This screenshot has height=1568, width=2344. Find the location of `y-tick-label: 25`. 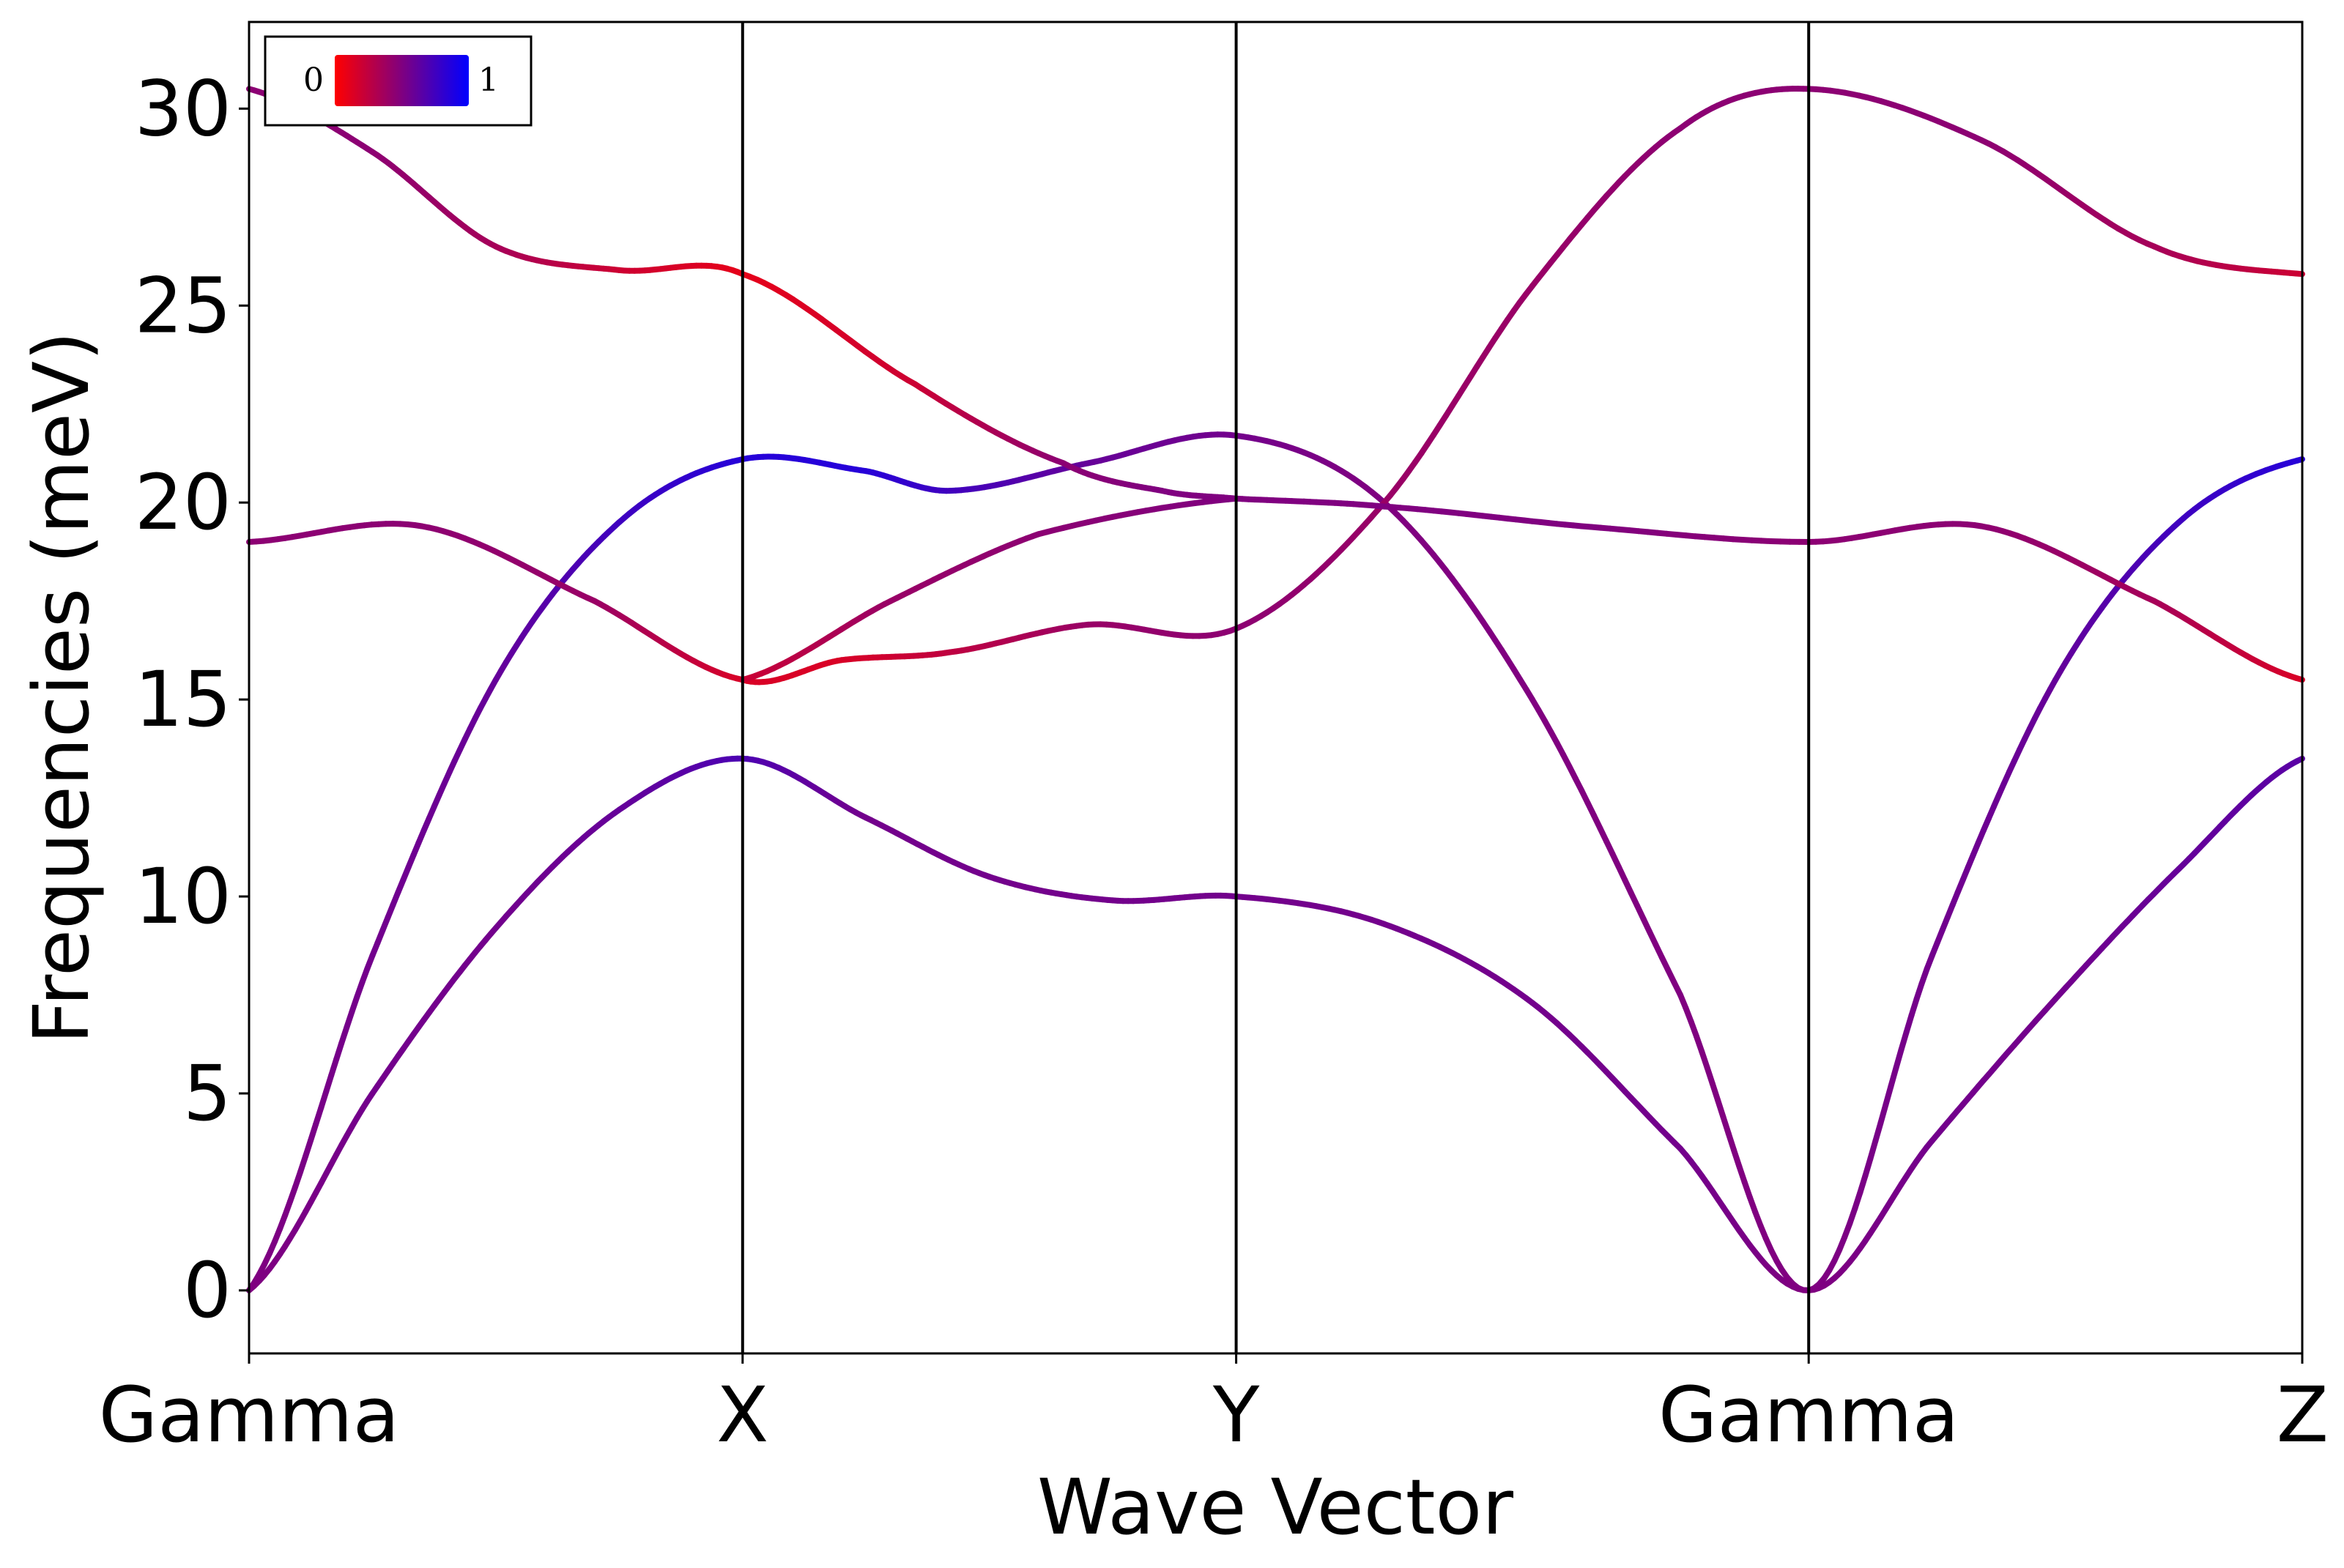

y-tick-label: 25 is located at coordinates (183, 305).